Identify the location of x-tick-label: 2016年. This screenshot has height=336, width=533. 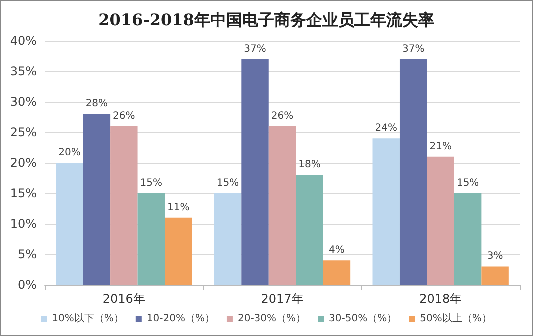
(124, 299).